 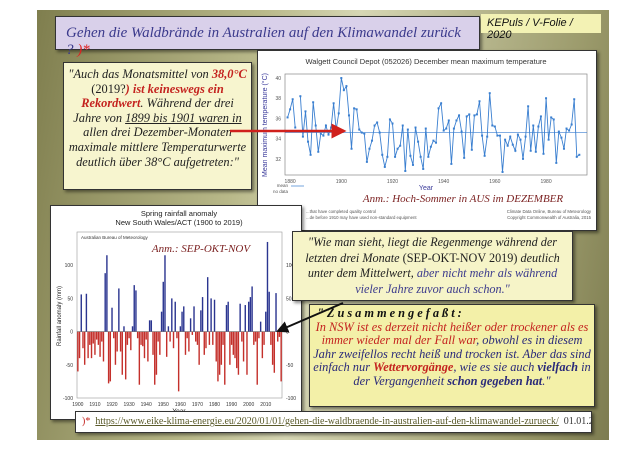 I want to click on chart-subtitle: New South Wales/ACT (1900 to 2019), so click(x=179, y=222).